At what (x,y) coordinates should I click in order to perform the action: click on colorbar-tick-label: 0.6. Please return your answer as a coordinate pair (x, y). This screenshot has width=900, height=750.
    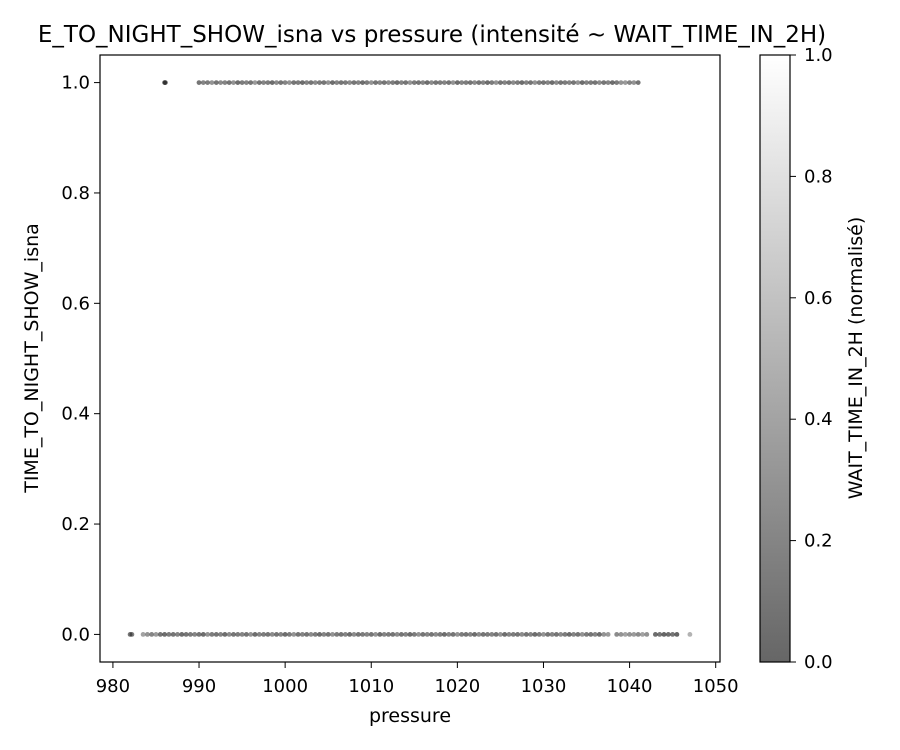
    Looking at the image, I should click on (818, 298).